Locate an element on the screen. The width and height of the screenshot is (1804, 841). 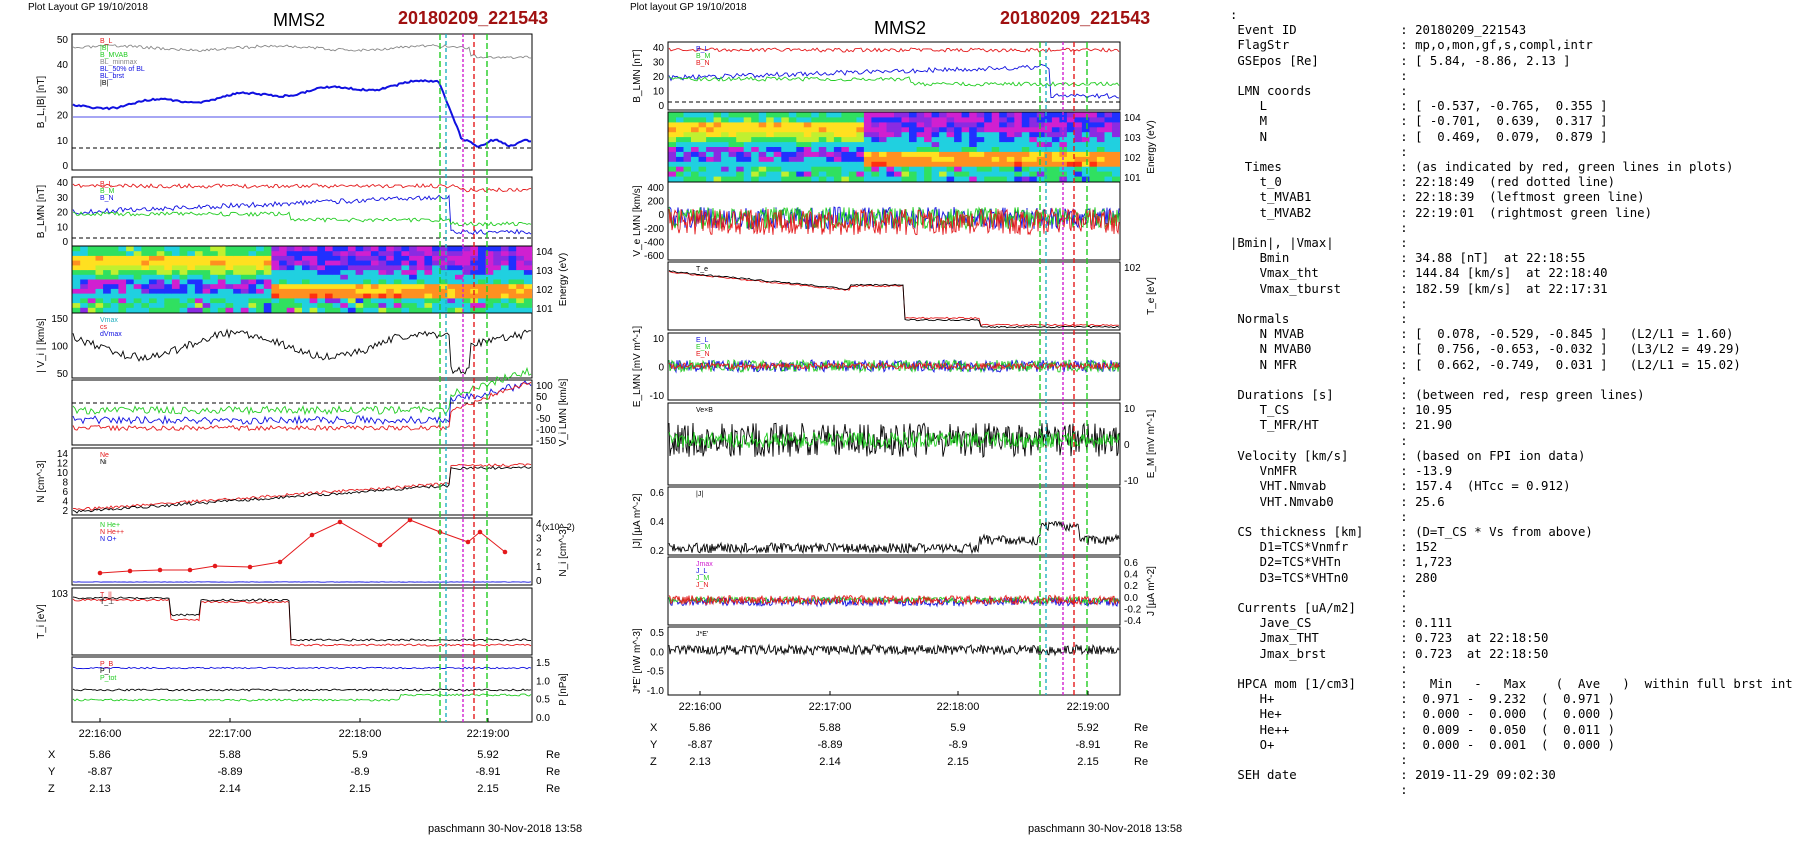
trace-green is located at coordinates (894, 440).